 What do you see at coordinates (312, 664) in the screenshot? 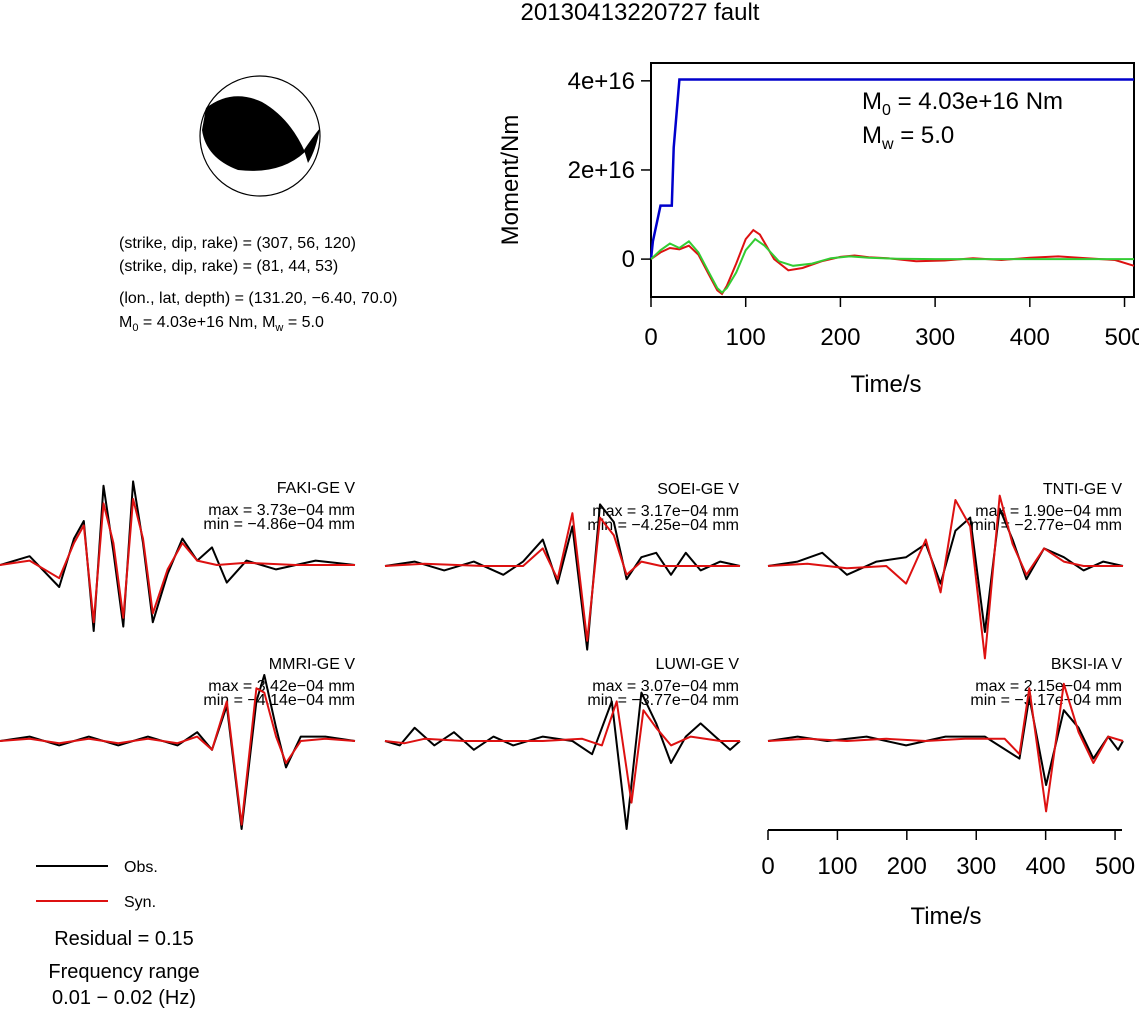
I see `station-name: MMRI-GE V` at bounding box center [312, 664].